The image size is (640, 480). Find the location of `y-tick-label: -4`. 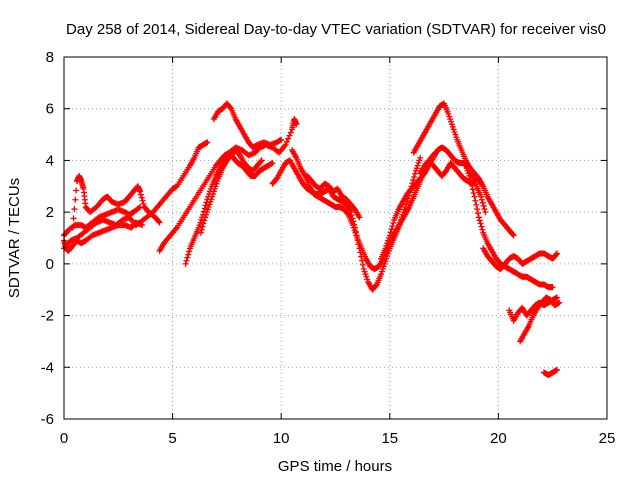

y-tick-label: -4 is located at coordinates (47, 367).